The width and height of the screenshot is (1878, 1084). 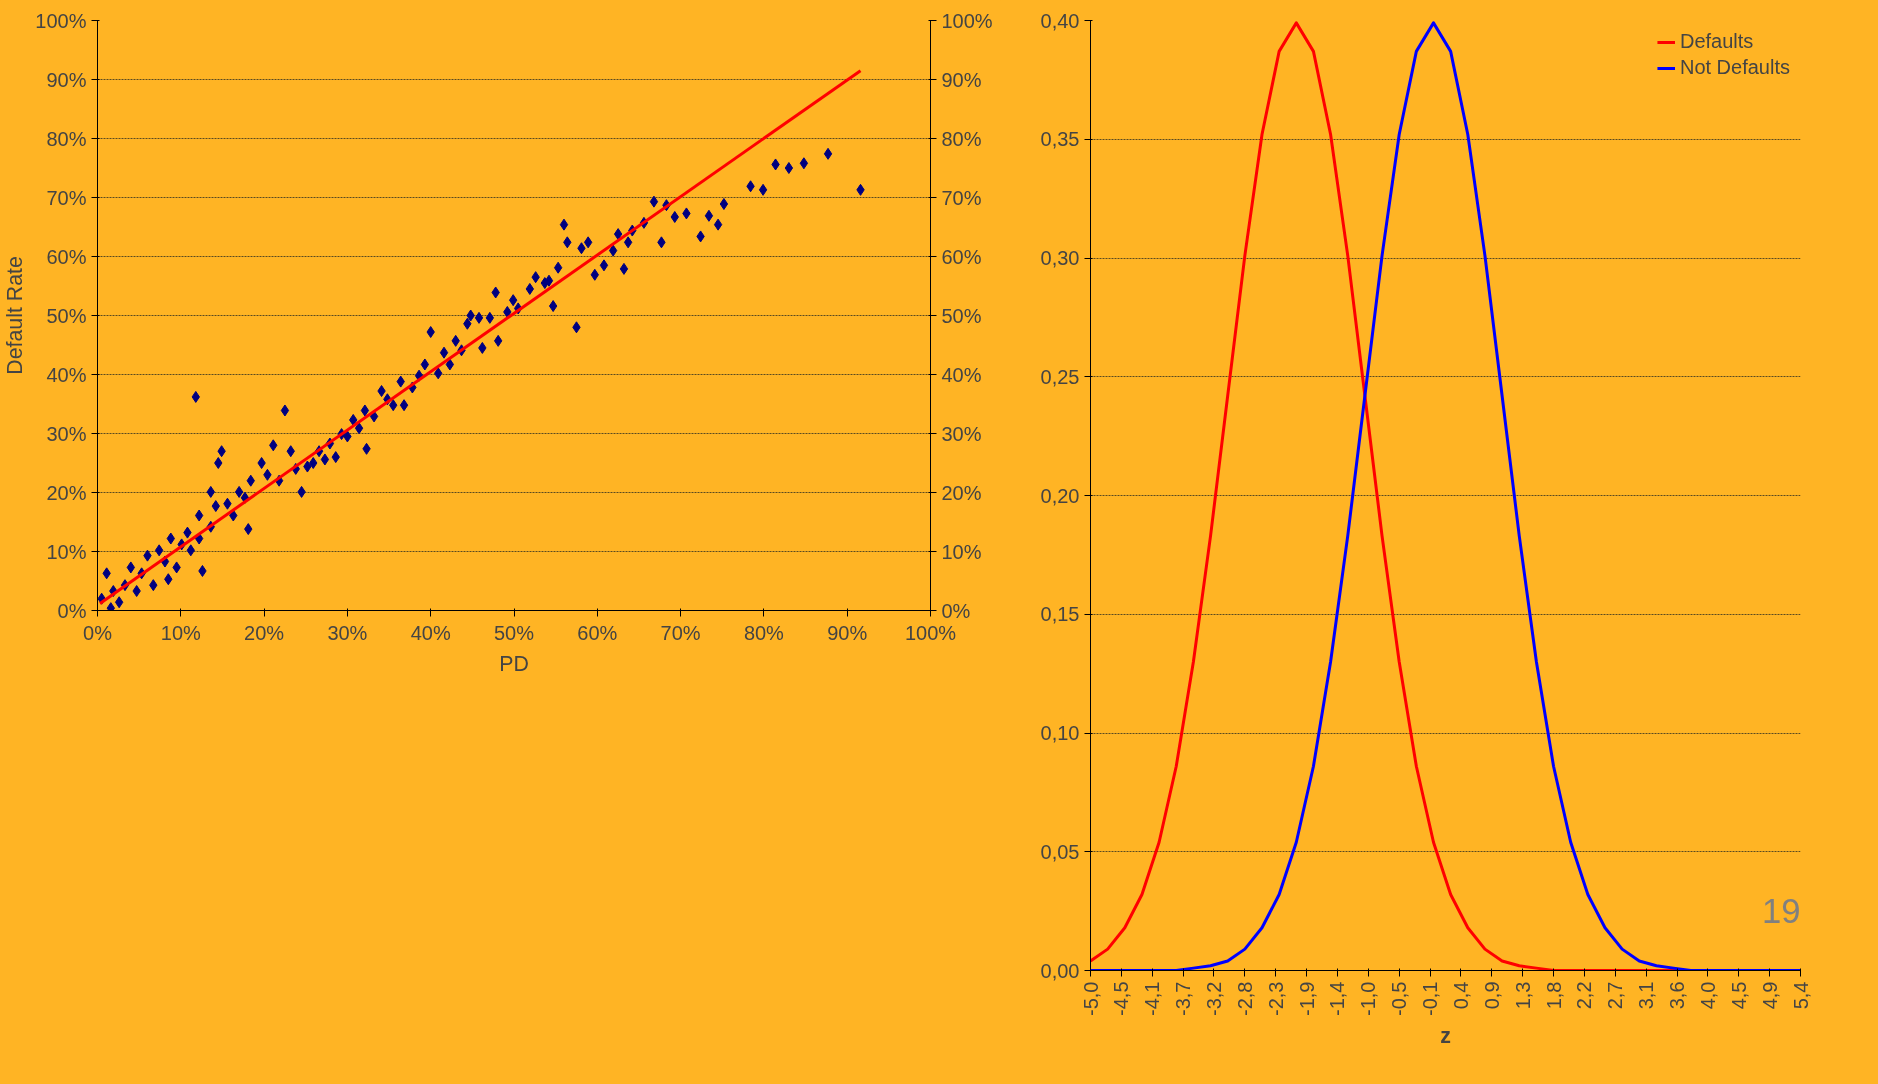 What do you see at coordinates (66, 551) in the screenshot?
I see `y-tick-label: 10%` at bounding box center [66, 551].